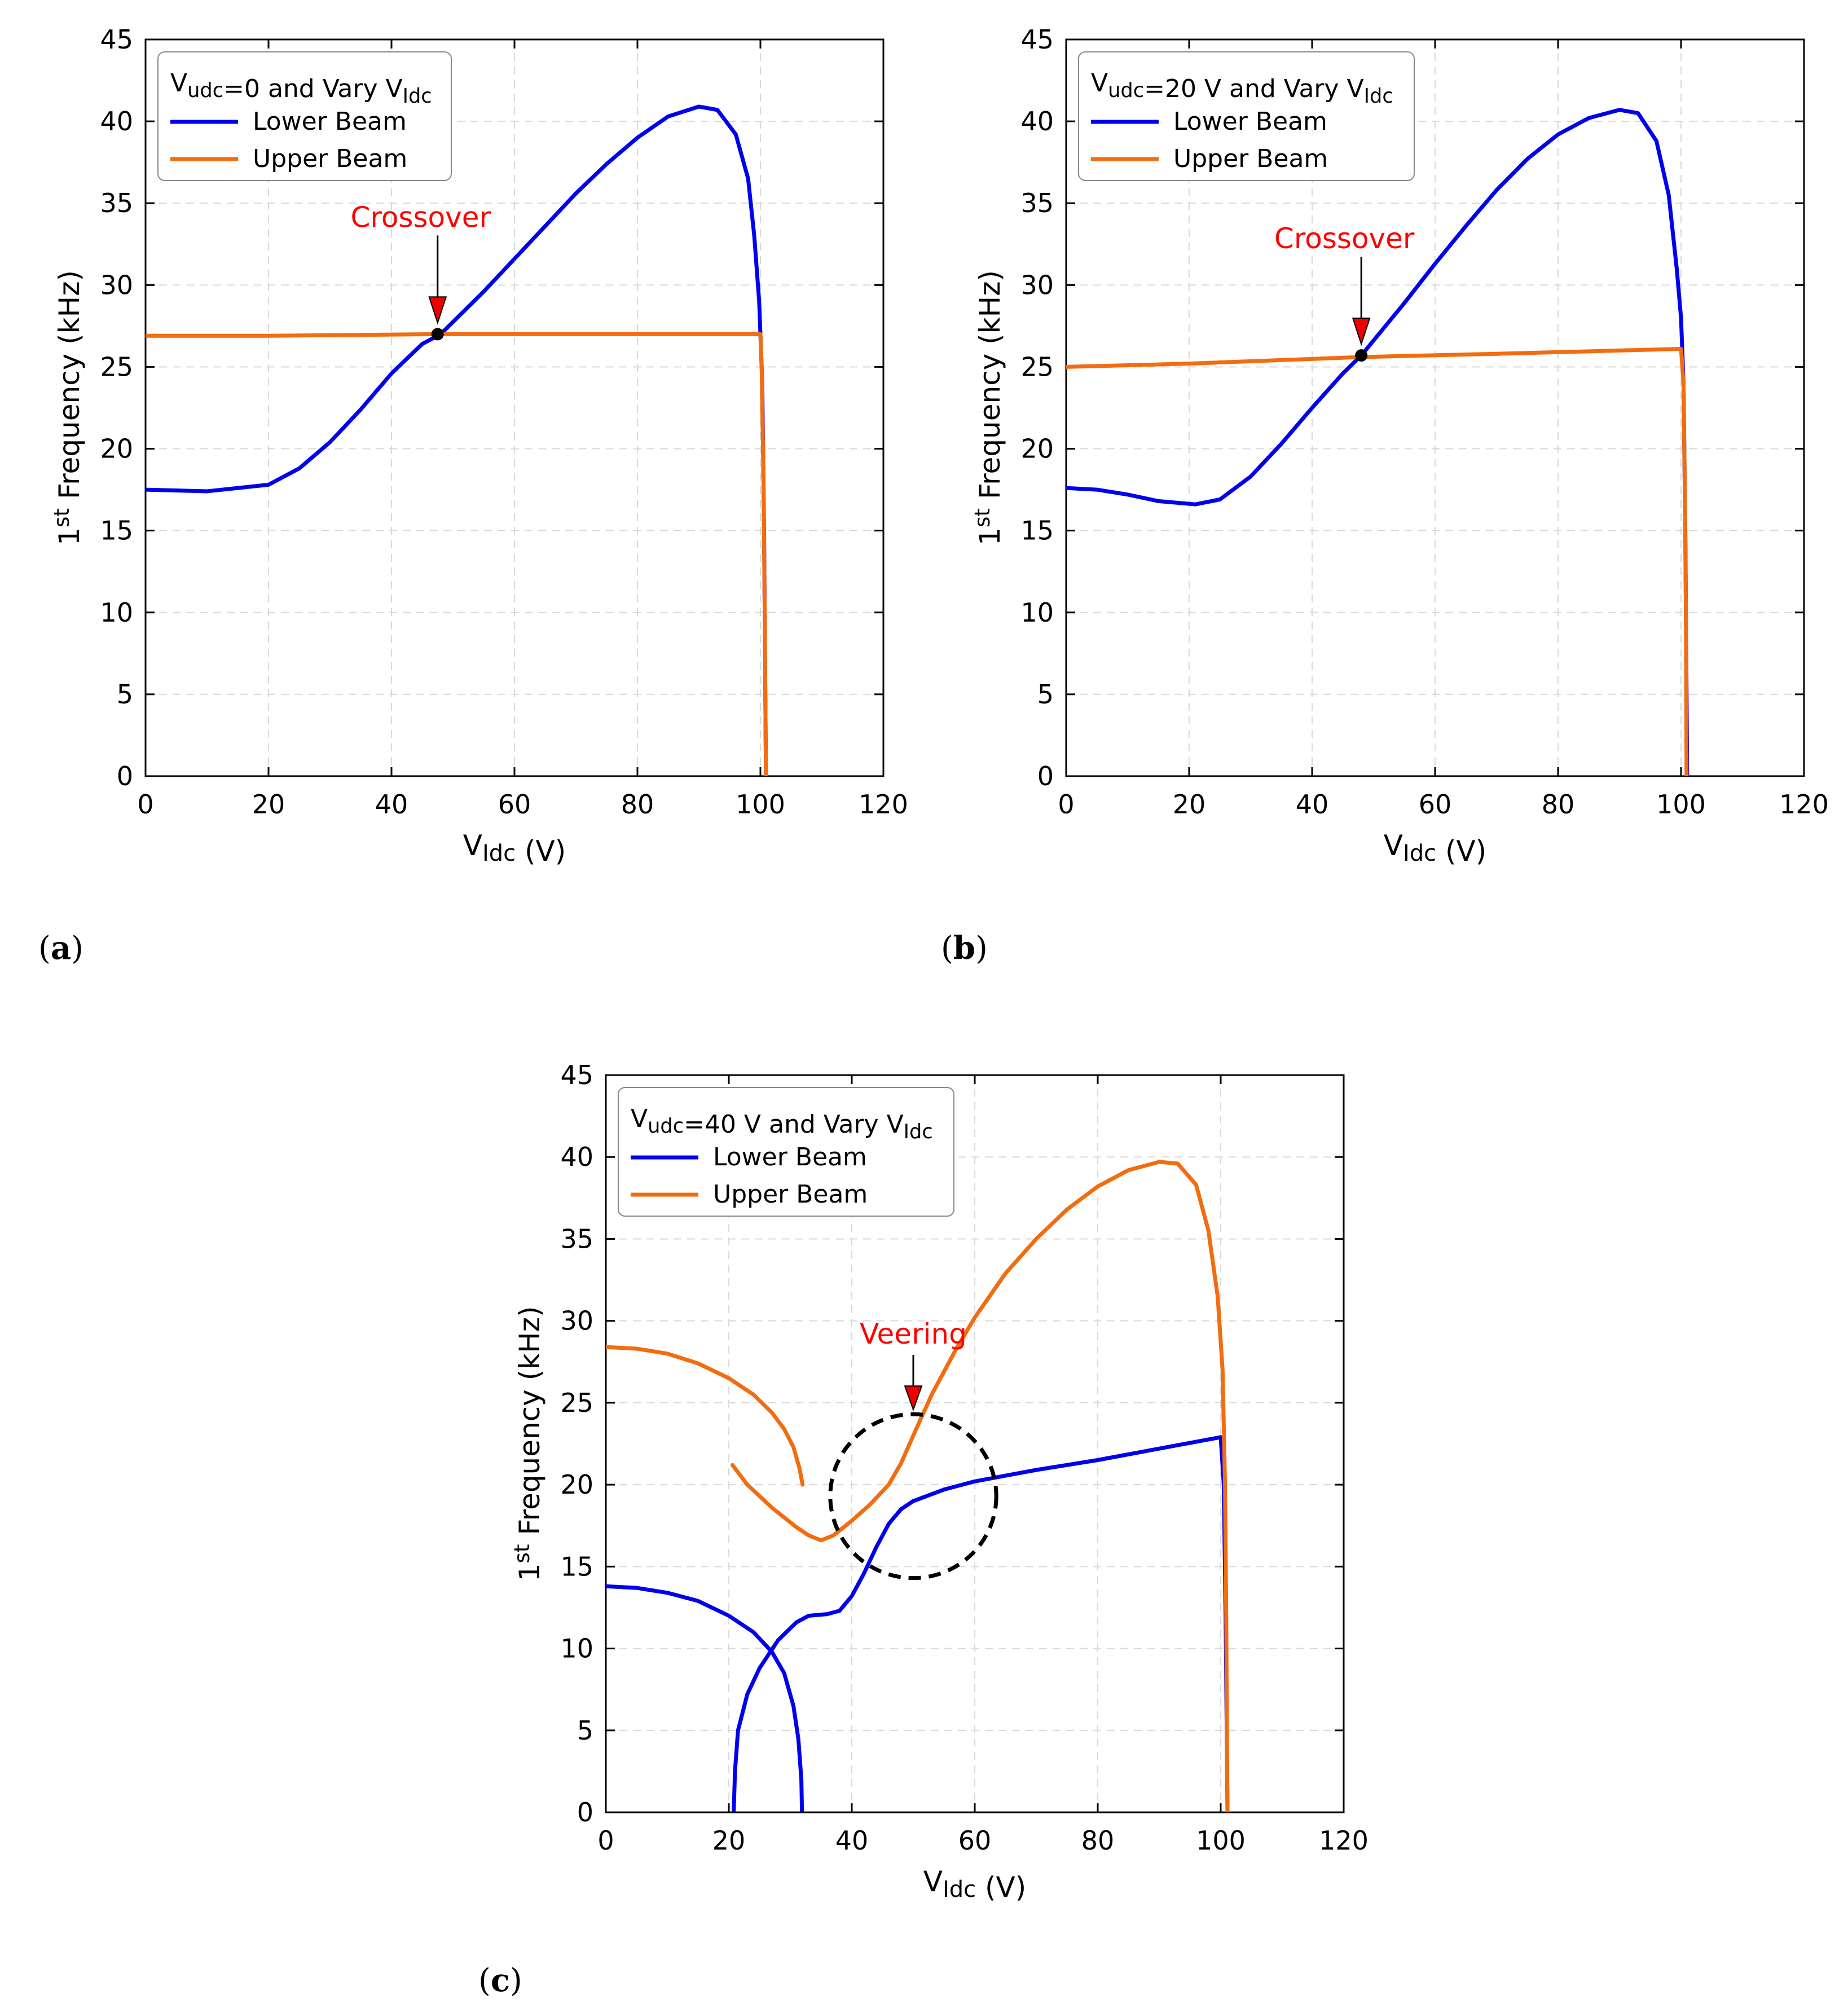 This screenshot has width=1848, height=2012. What do you see at coordinates (964, 948) in the screenshot?
I see `panel-label: (b)` at bounding box center [964, 948].